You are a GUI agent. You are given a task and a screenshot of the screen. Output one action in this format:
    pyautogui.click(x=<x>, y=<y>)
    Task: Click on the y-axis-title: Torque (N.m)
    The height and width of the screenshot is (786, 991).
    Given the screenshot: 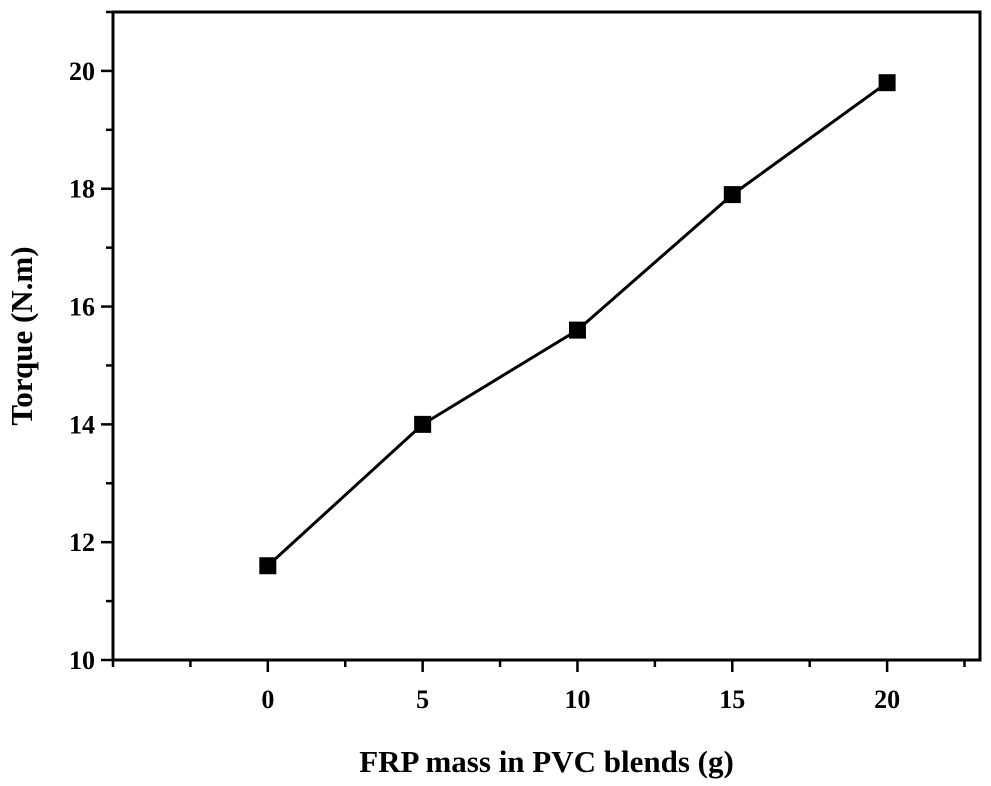 What is the action you would take?
    pyautogui.click(x=21, y=335)
    